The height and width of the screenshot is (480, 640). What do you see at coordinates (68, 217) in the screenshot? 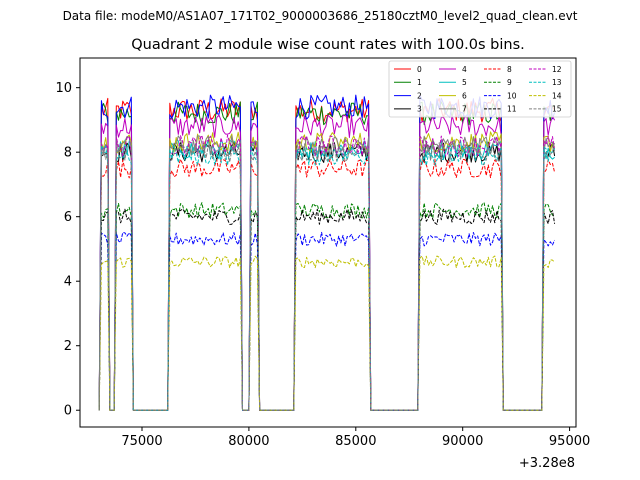
I see `y-tick-label: 6` at bounding box center [68, 217].